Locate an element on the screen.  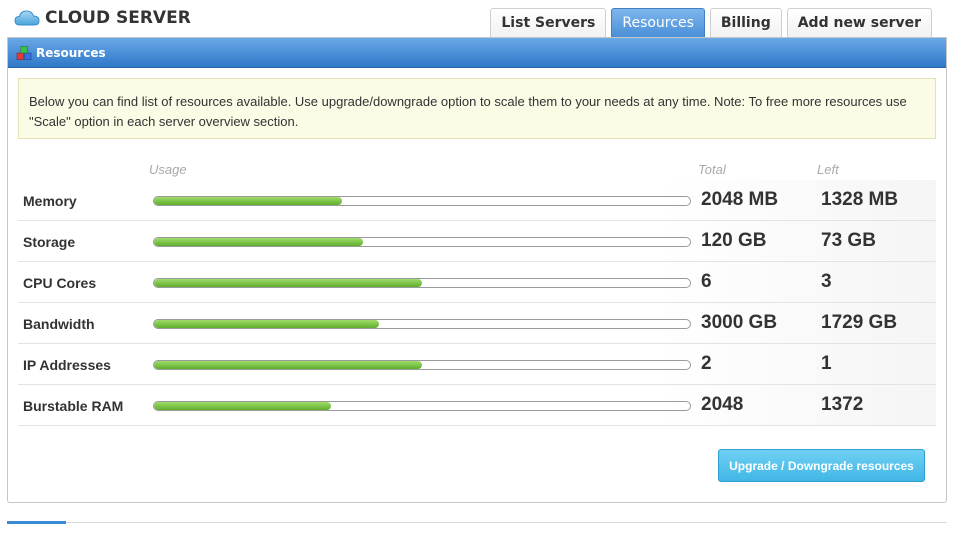
resource-total: 2048 MB is located at coordinates (740, 199).